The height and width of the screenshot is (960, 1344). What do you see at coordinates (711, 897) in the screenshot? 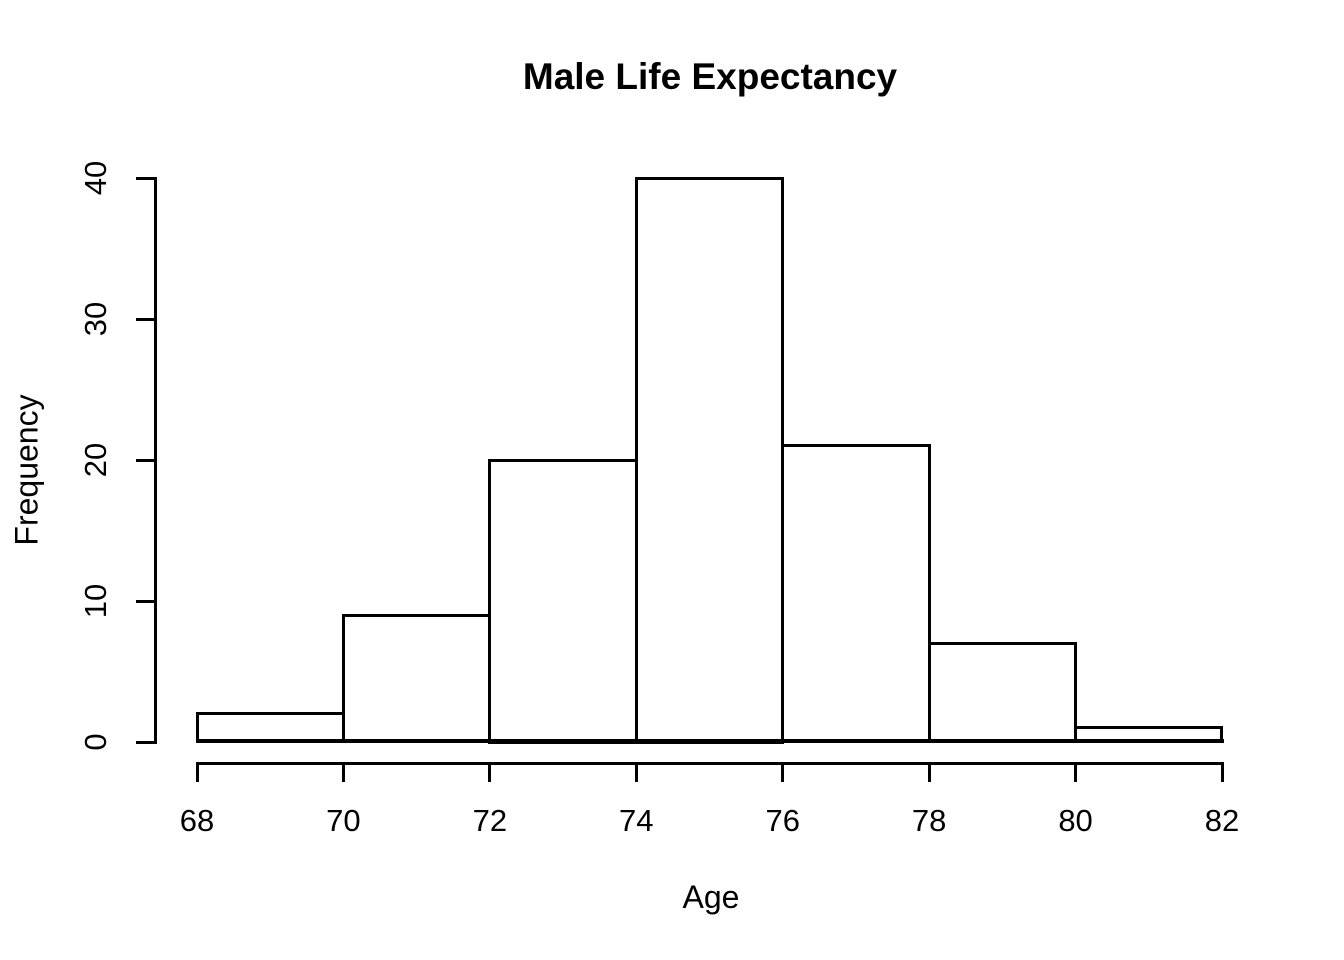
I see `x-axis-label: Age` at bounding box center [711, 897].